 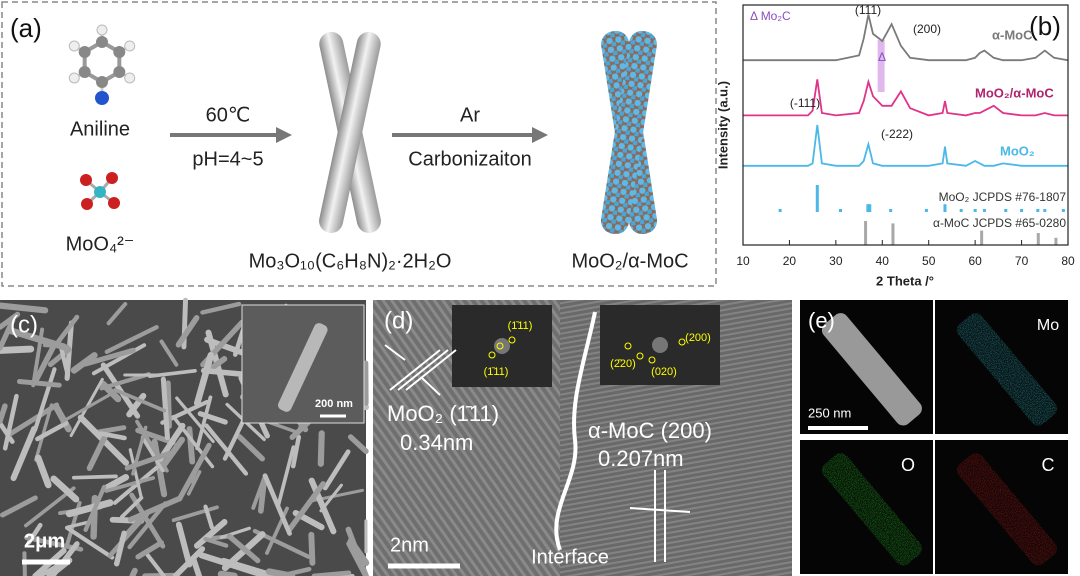 I want to click on panel-label: (a), so click(x=26, y=28).